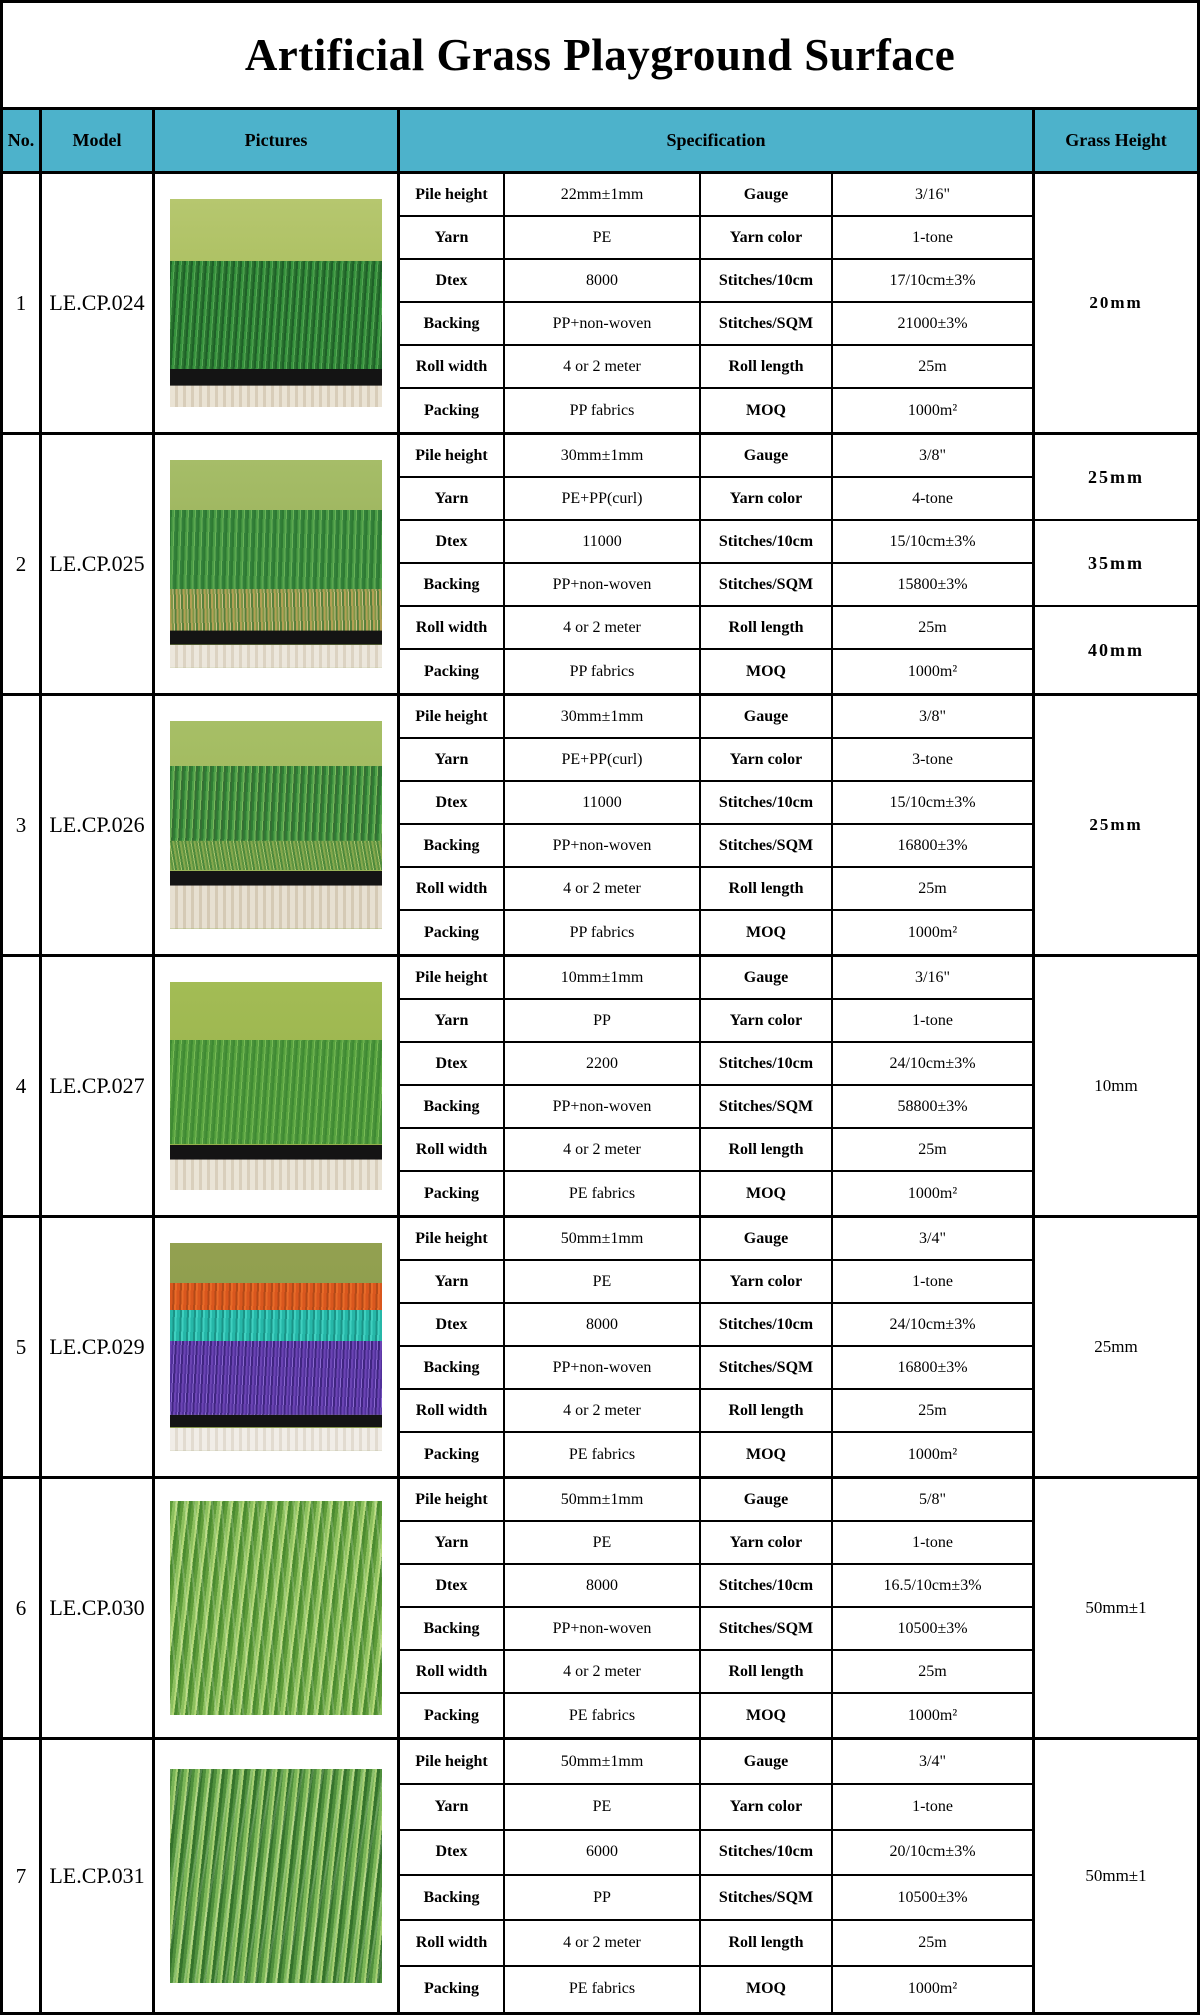  What do you see at coordinates (603, 717) in the screenshot?
I see `spec-value: 30mm±1mm` at bounding box center [603, 717].